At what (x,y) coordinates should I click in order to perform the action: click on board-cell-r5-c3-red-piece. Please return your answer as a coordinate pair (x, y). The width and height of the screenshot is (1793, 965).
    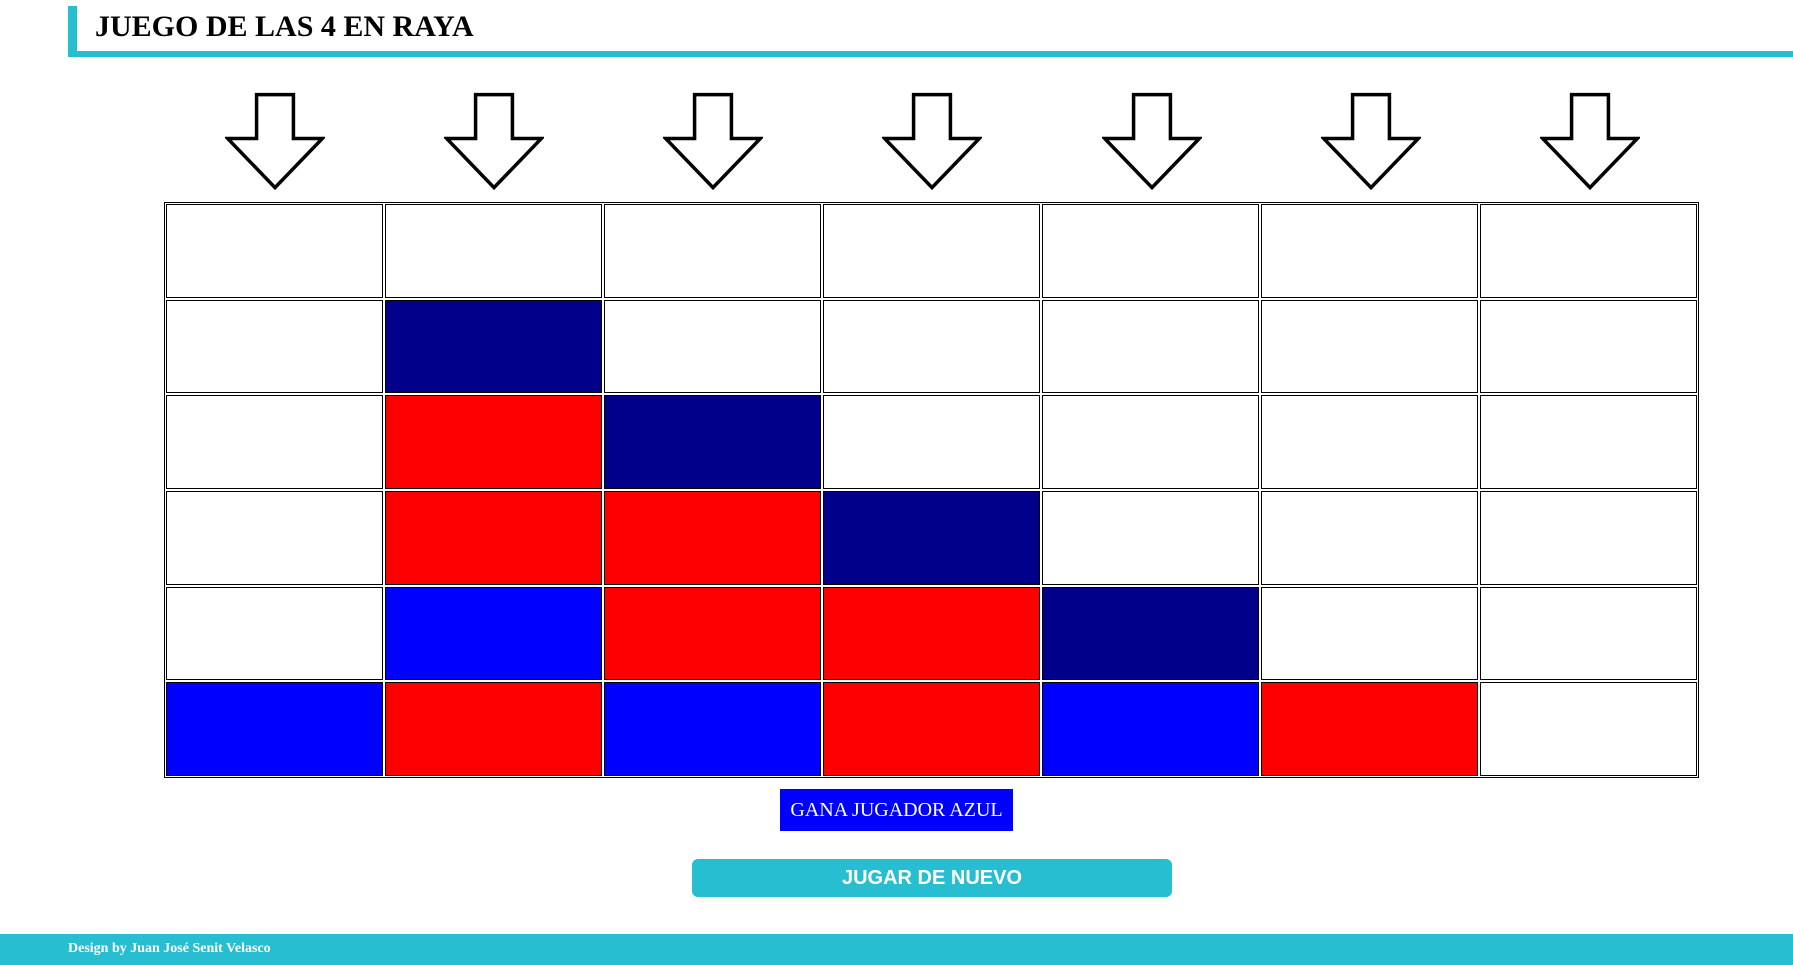
    Looking at the image, I should click on (712, 633).